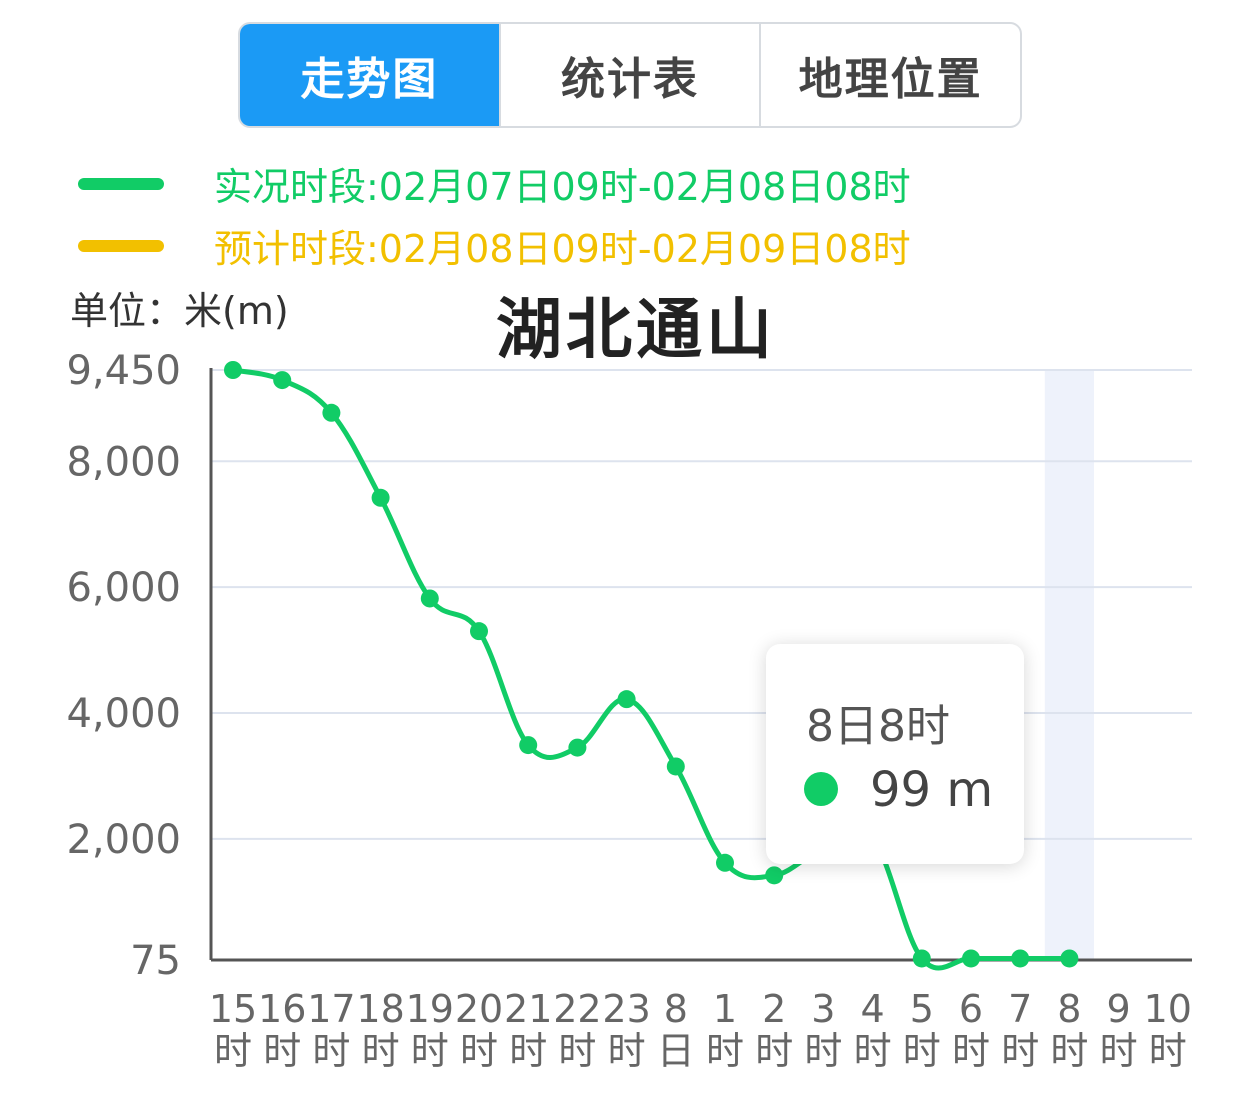  Describe the element at coordinates (878, 726) in the screenshot. I see `tooltip-title: 8日8时` at that location.